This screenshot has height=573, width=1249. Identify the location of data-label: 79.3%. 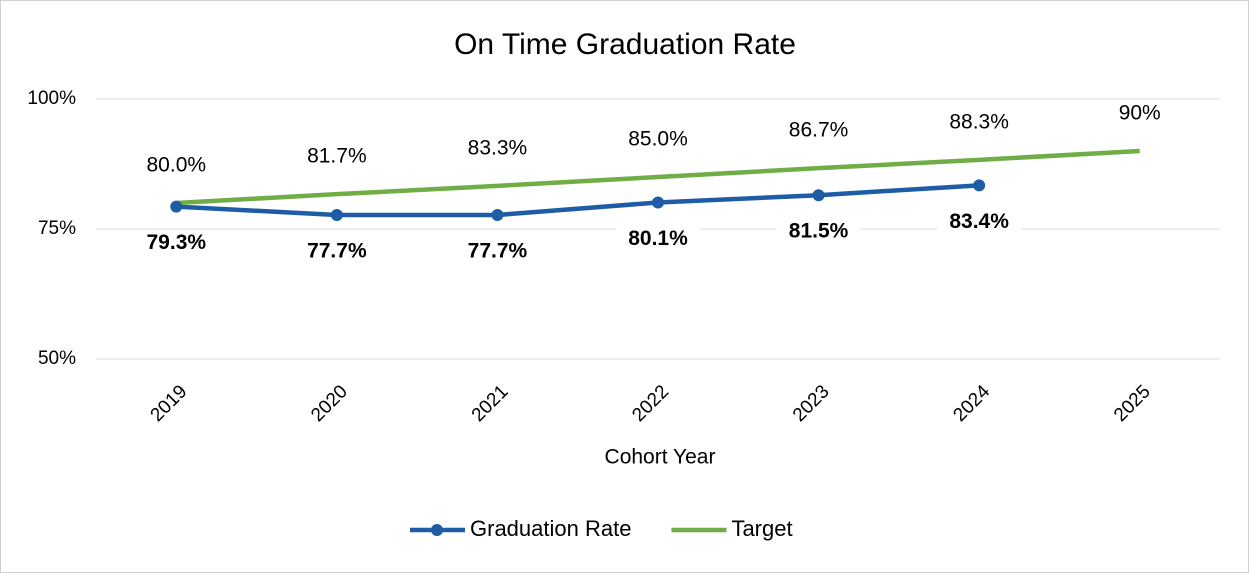
(177, 242).